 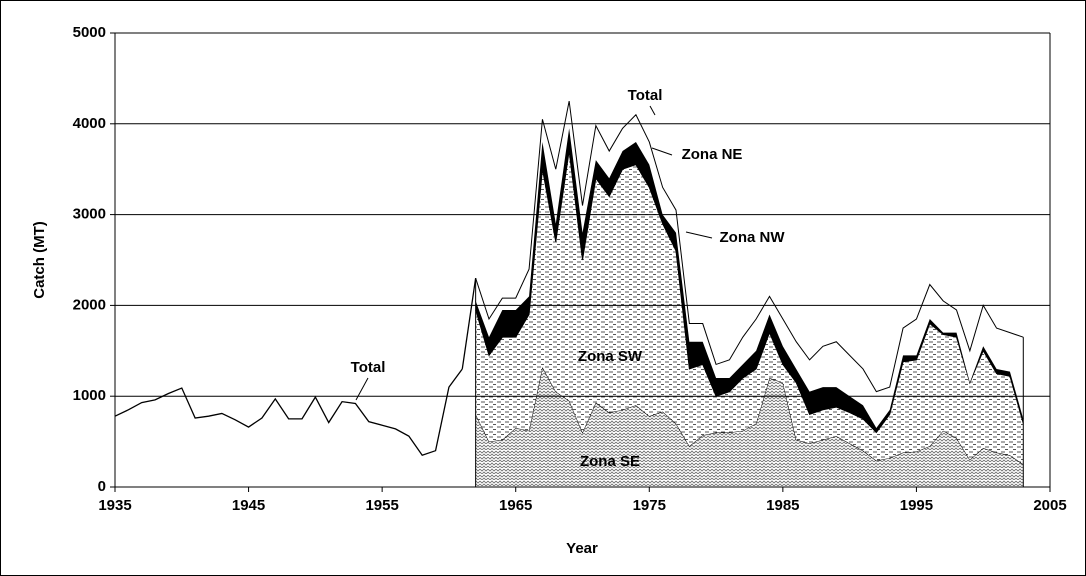 I want to click on series-label: Zona SW, so click(x=610, y=356).